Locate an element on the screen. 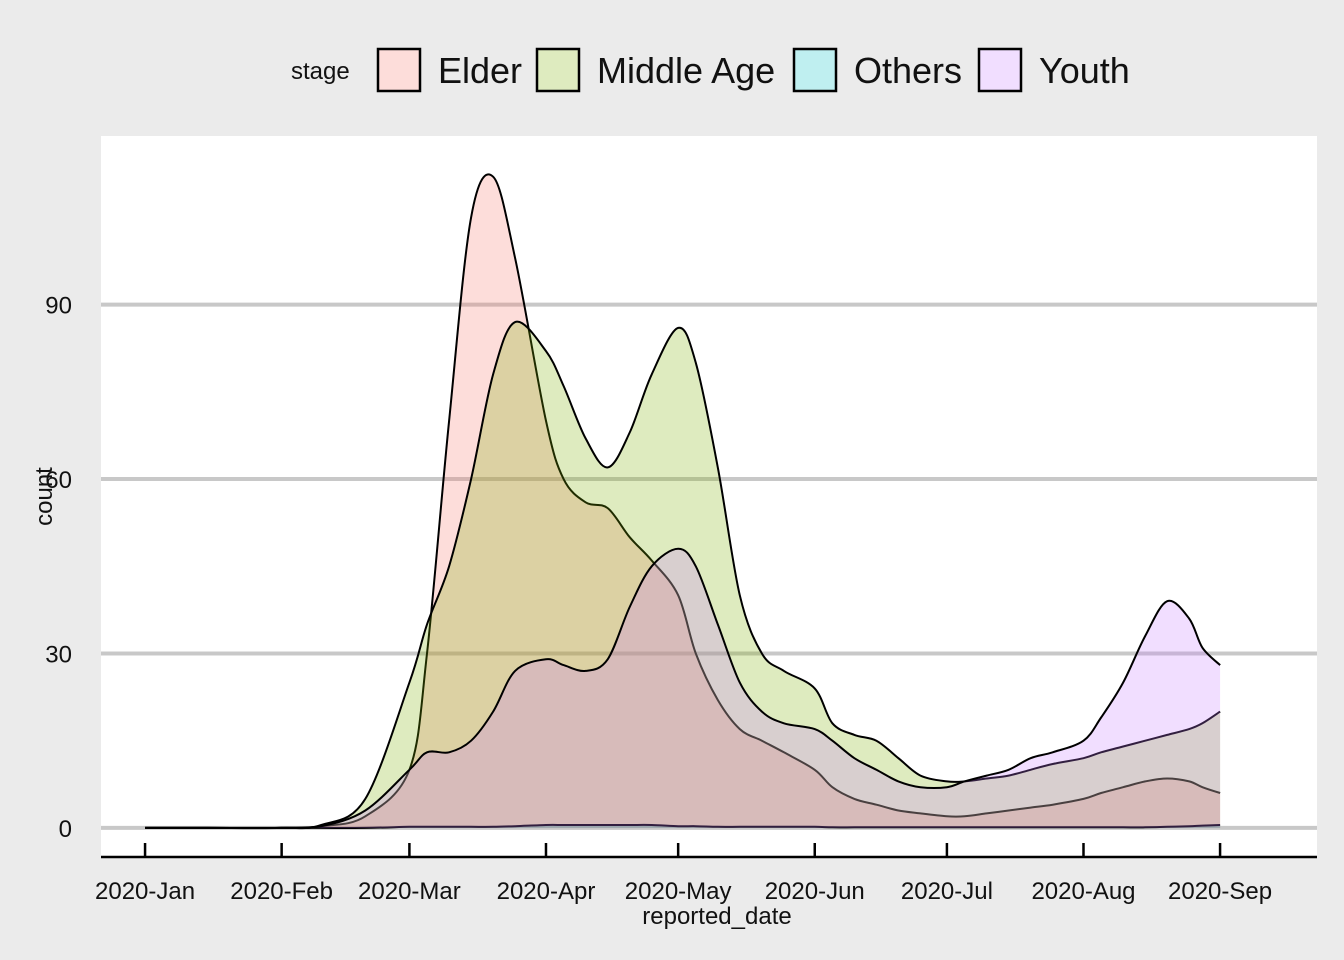  legend-key-elder is located at coordinates (399, 70).